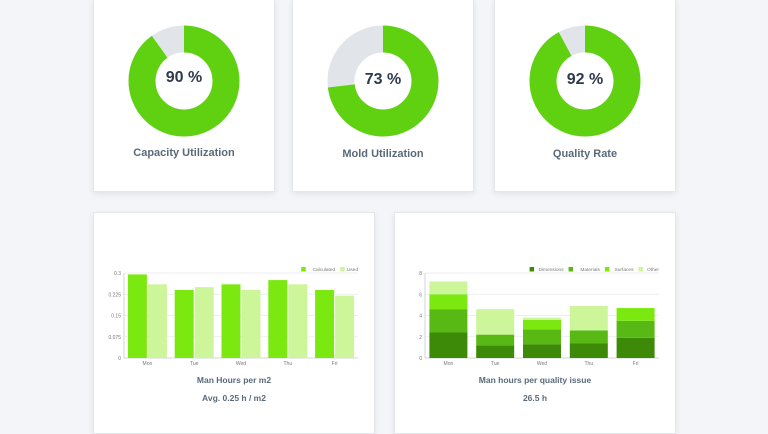 This screenshot has width=768, height=434. Describe the element at coordinates (116, 317) in the screenshot. I see `y-tick-label: 0.15` at that location.